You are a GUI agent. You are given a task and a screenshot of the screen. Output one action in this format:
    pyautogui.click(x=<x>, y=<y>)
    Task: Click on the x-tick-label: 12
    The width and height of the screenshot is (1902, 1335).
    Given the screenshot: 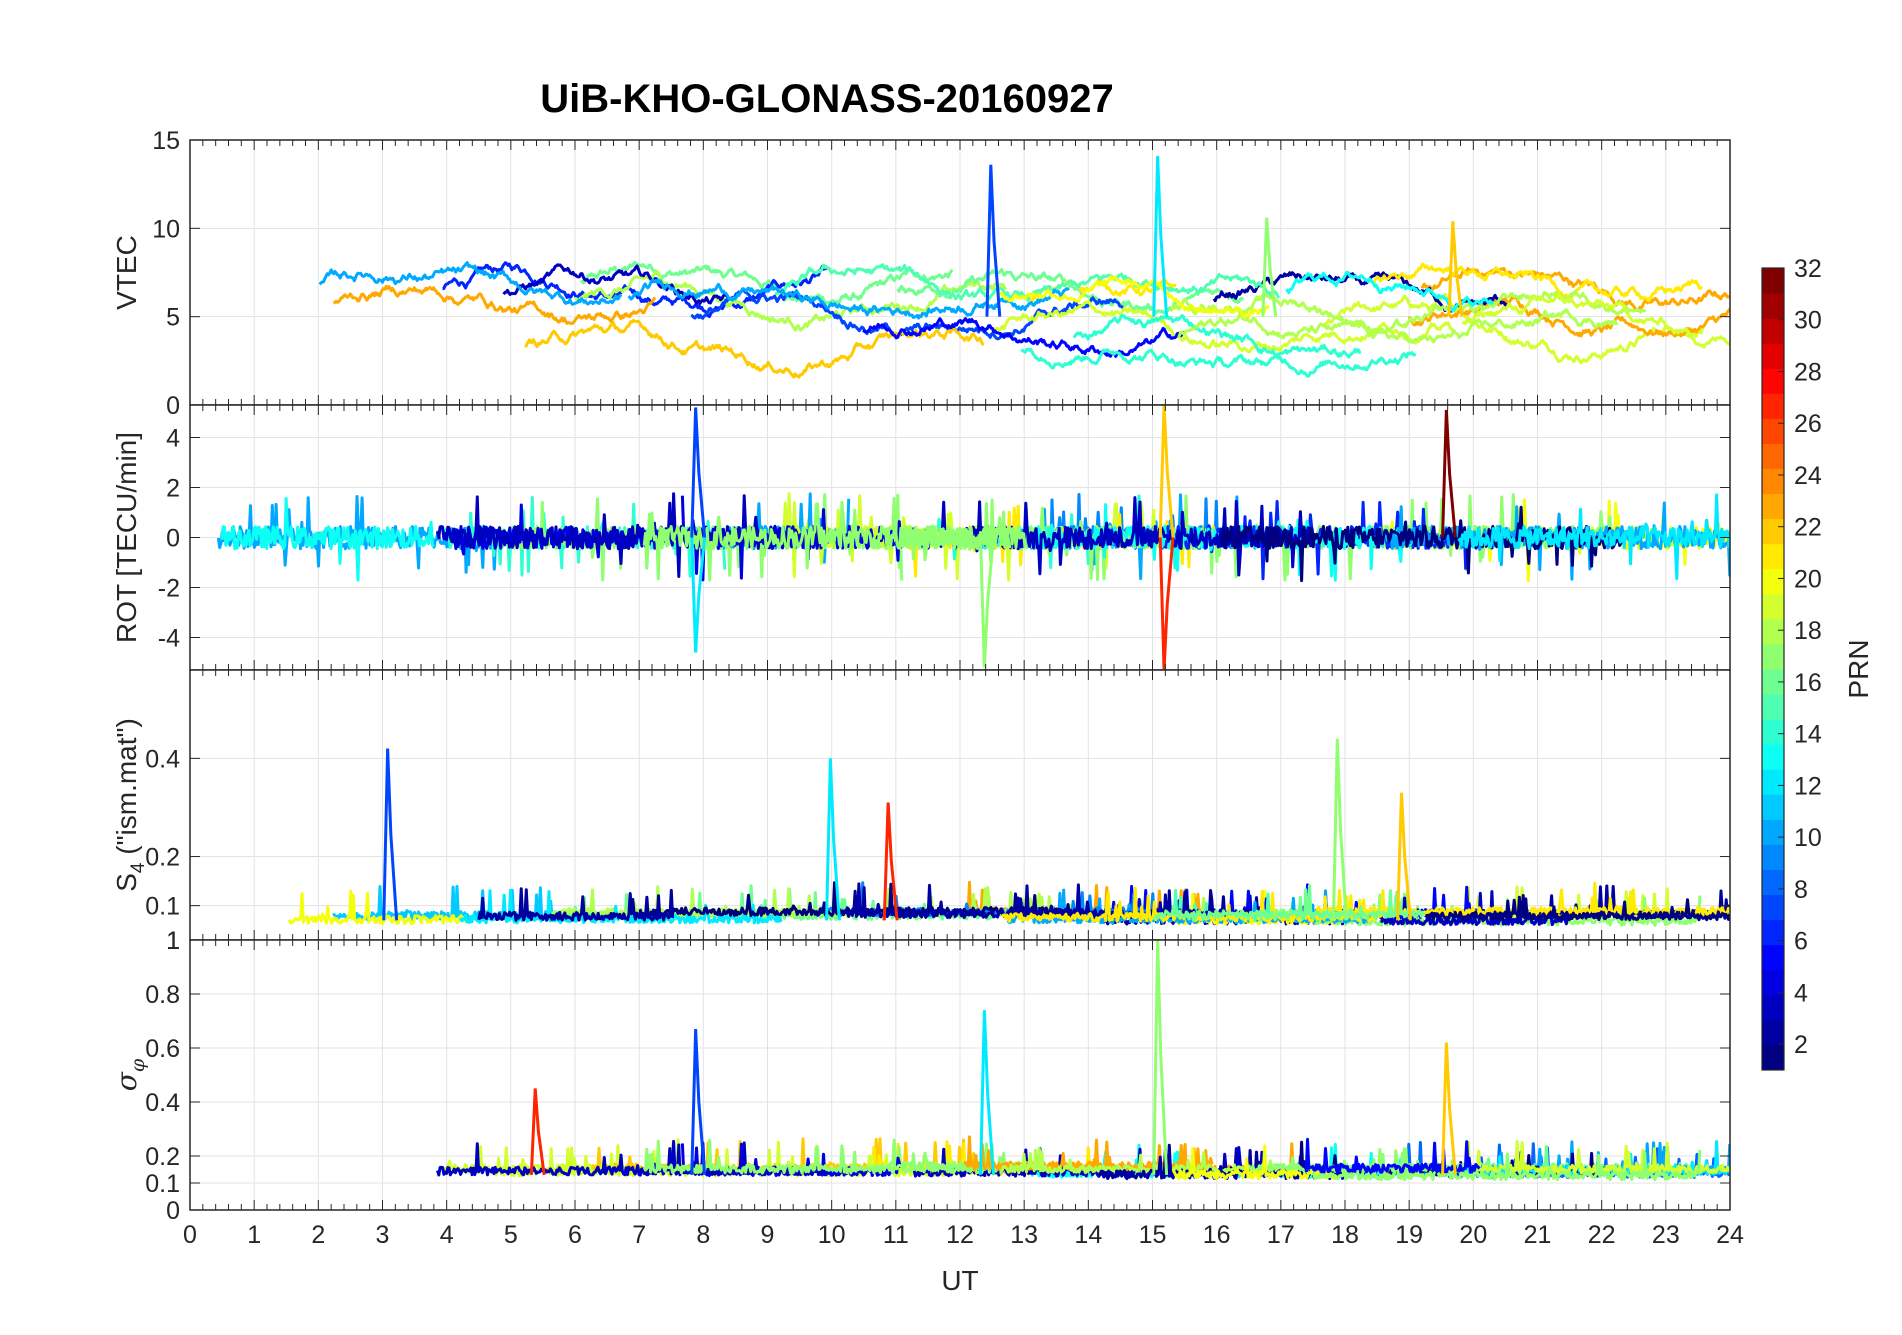 What is the action you would take?
    pyautogui.click(x=960, y=1235)
    